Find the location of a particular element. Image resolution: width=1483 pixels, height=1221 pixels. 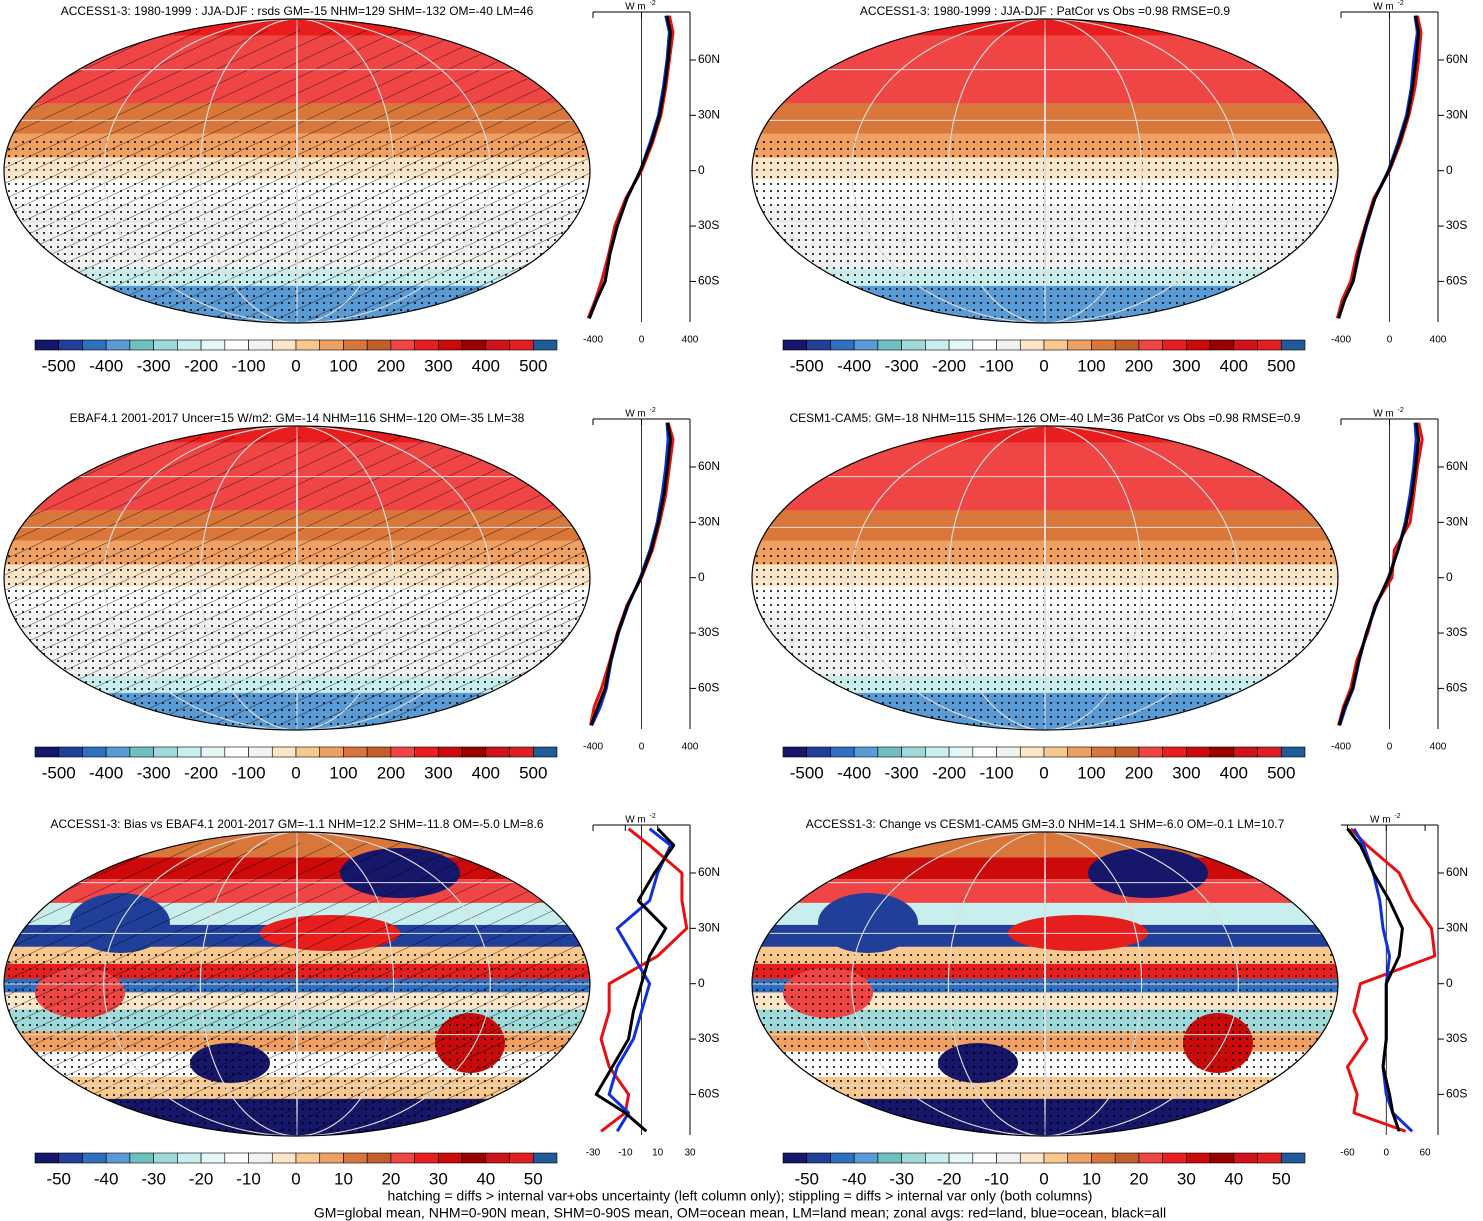

colorbar-label: -10 is located at coordinates (248, 1178).